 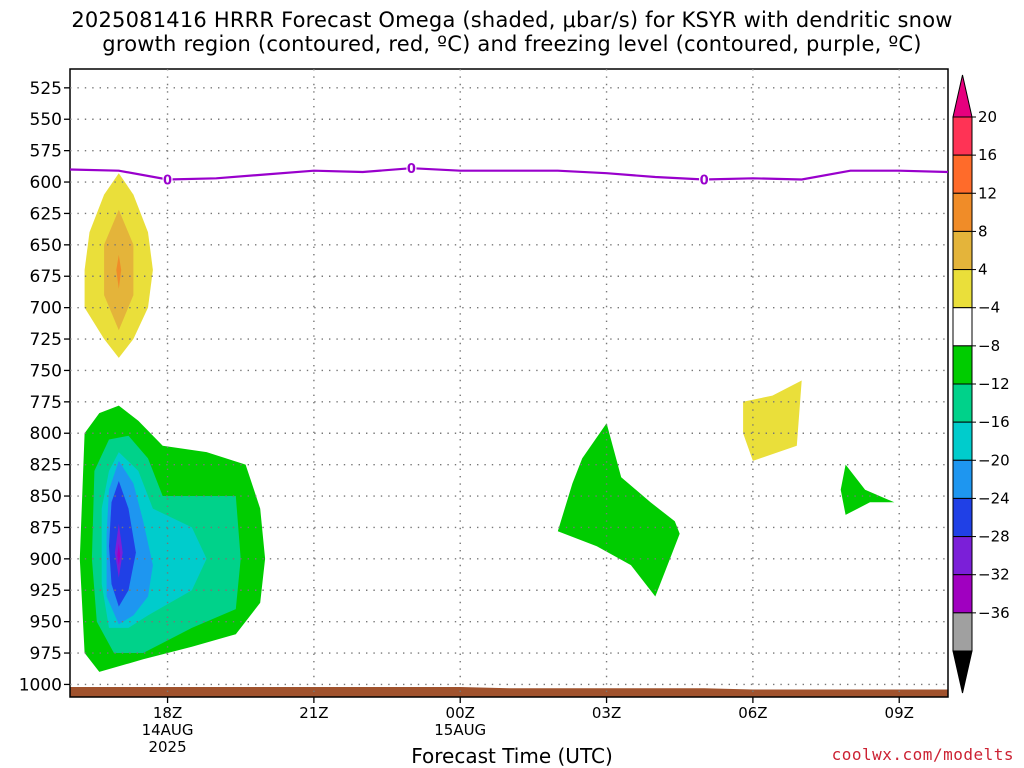 I want to click on y-tick-label: 1000, so click(x=40, y=685).